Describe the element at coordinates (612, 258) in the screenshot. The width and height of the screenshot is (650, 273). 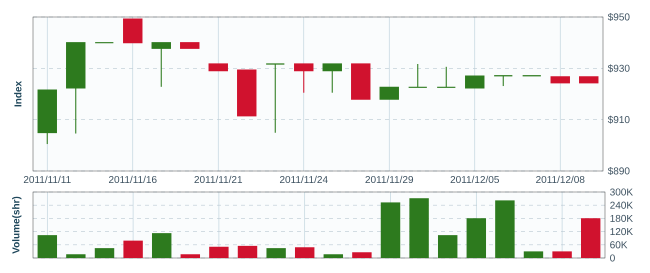
I see `y-tick-label: 0` at that location.